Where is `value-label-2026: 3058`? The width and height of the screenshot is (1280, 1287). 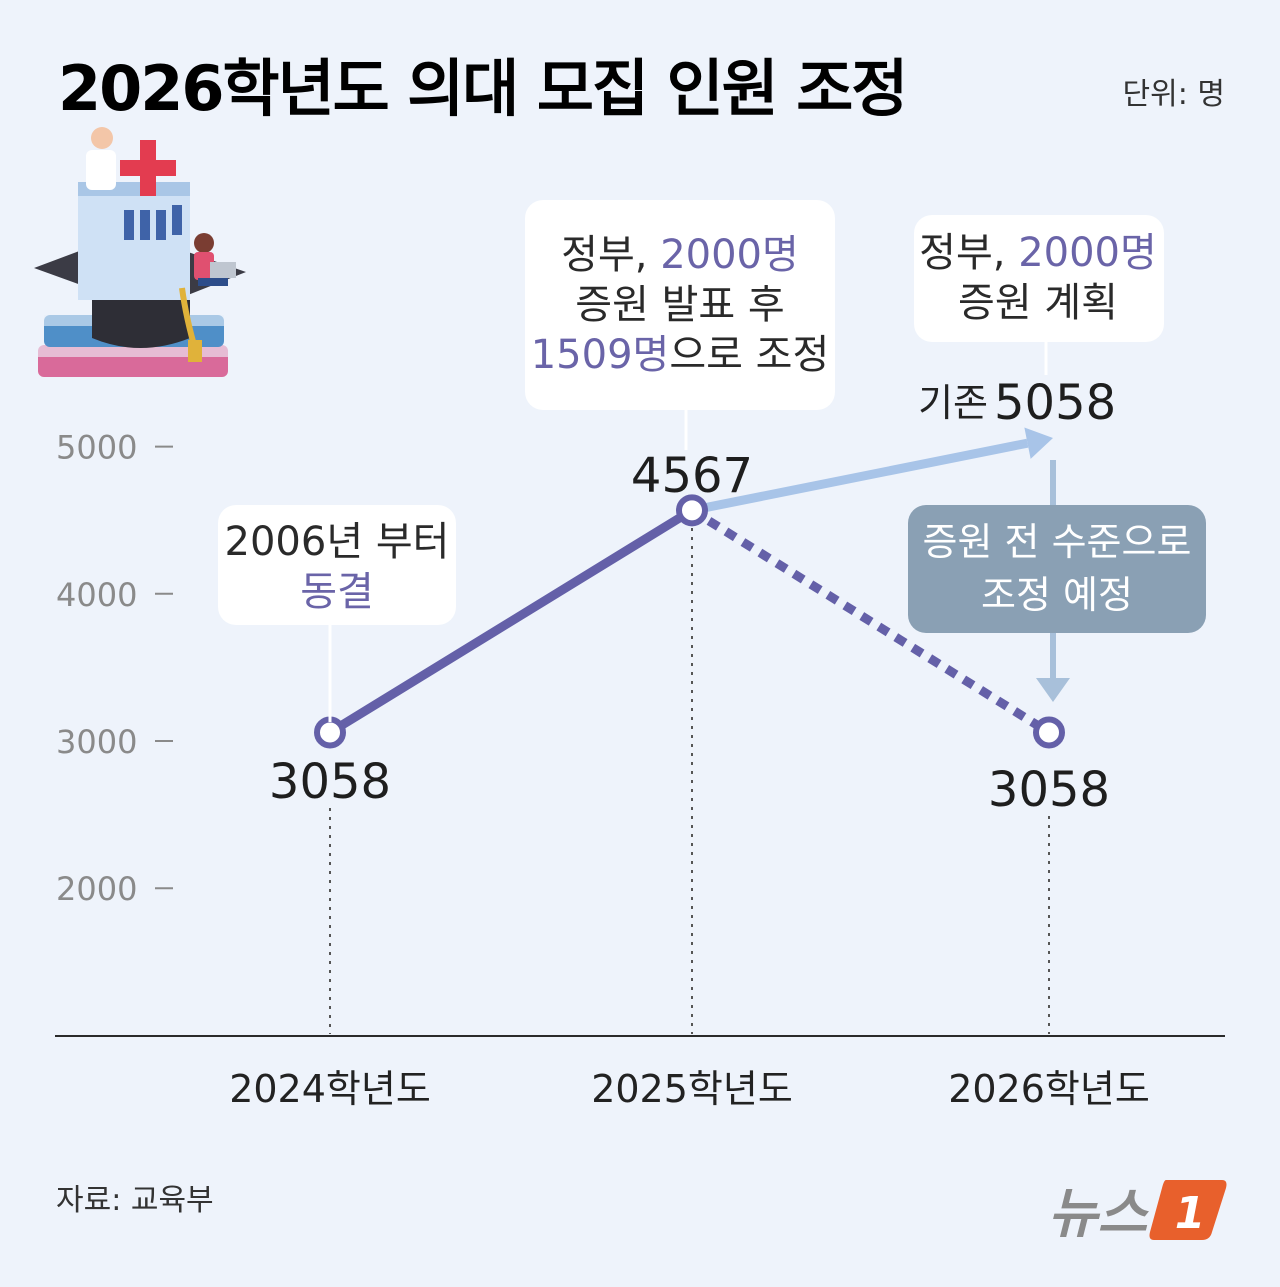
value-label-2026: 3058 is located at coordinates (1049, 790).